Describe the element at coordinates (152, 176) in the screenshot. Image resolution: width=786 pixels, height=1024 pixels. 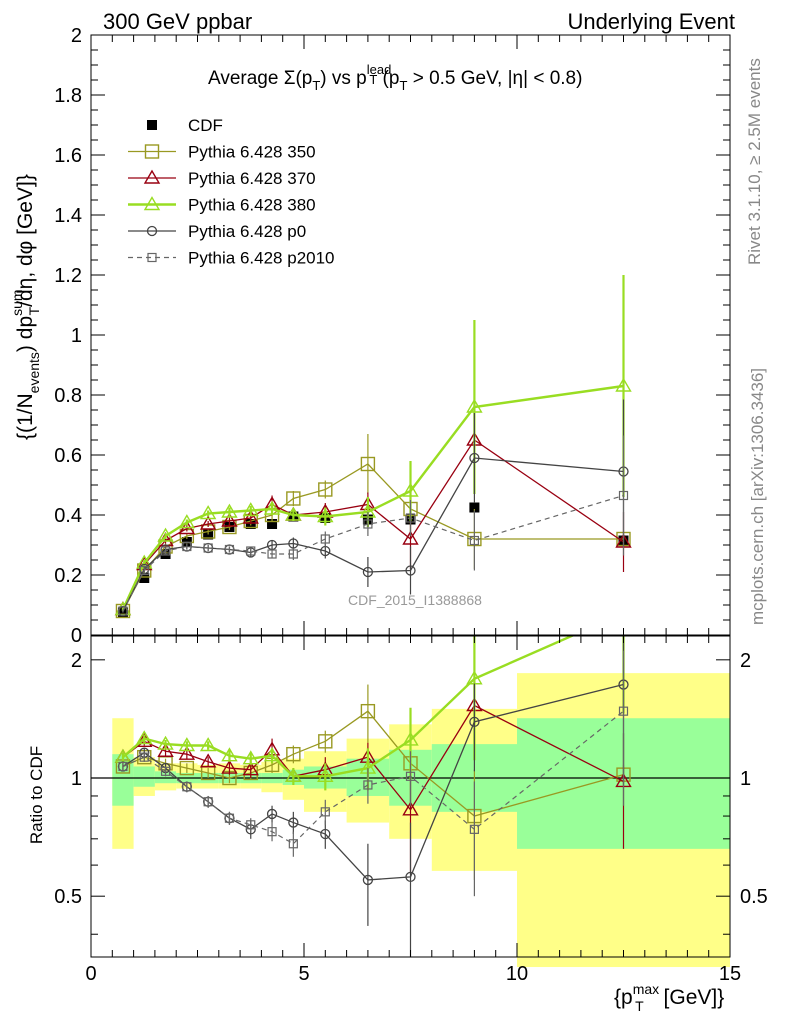
I see `legend-marker-p370` at that location.